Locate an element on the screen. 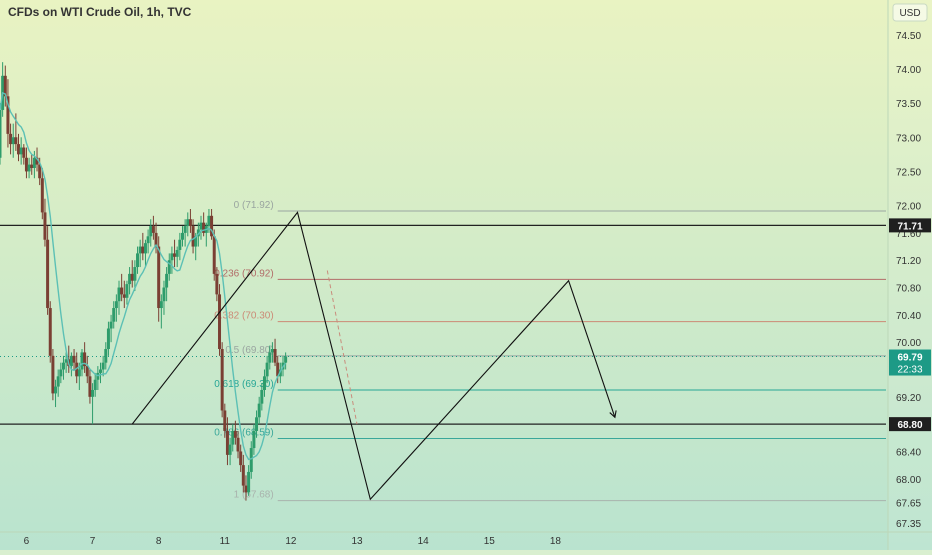  currency-label: USD is located at coordinates (909, 13).